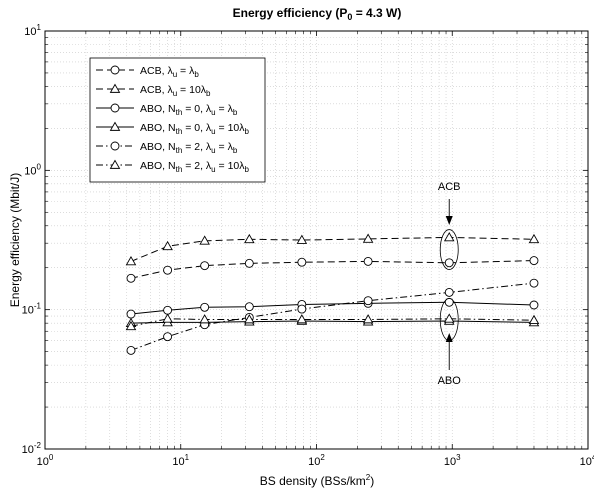 This screenshot has width=594, height=493. I want to click on y-tick-label: 10⁻¹, so click(32, 309).